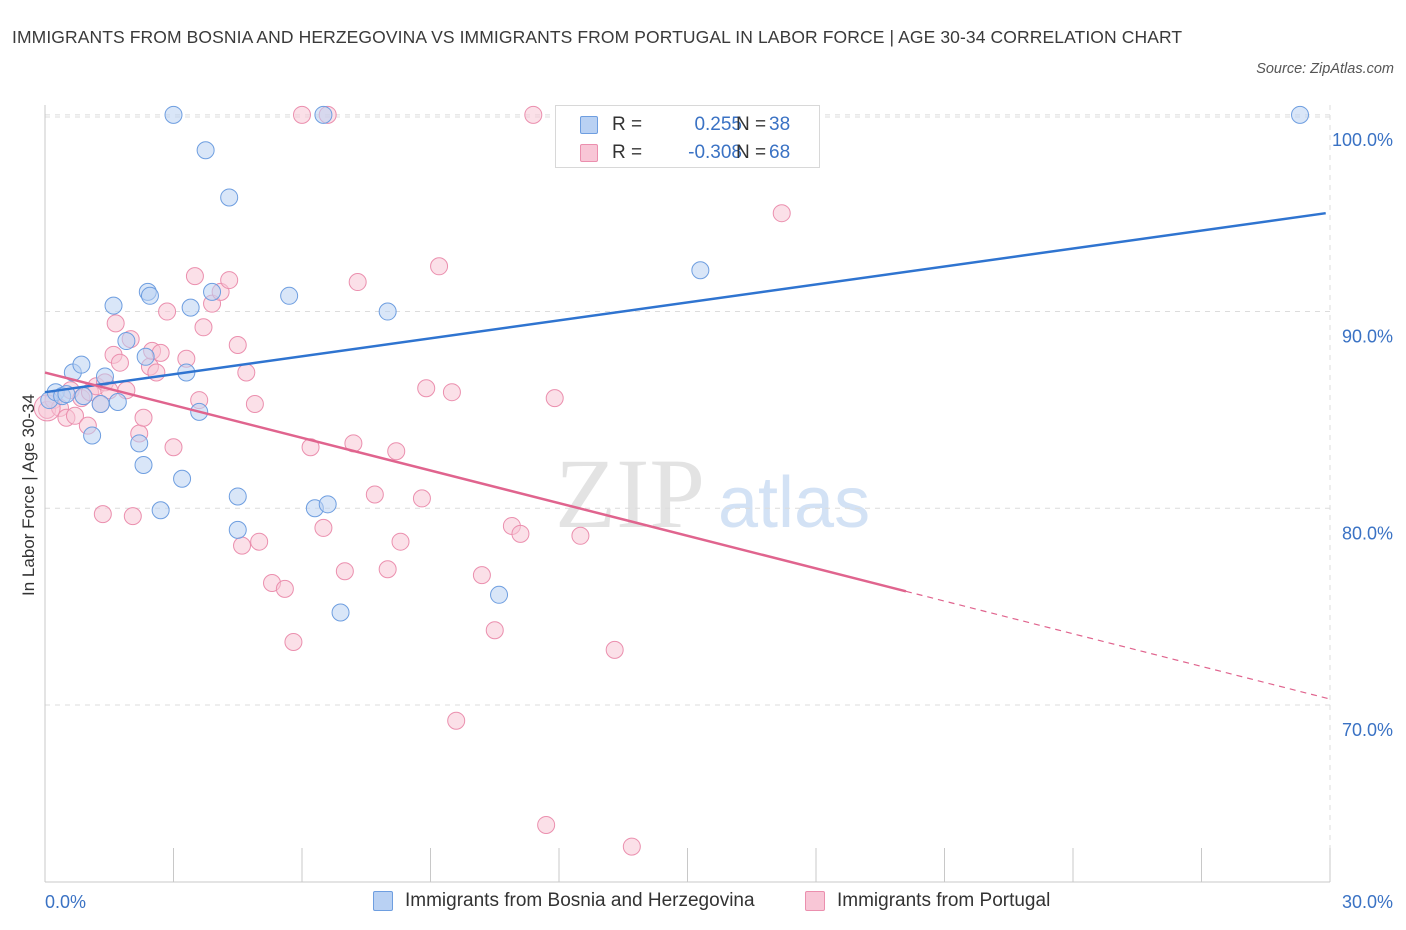 The image size is (1406, 930). Describe the element at coordinates (712, 493) in the screenshot. I see `watermark: ZIP atlas` at that location.